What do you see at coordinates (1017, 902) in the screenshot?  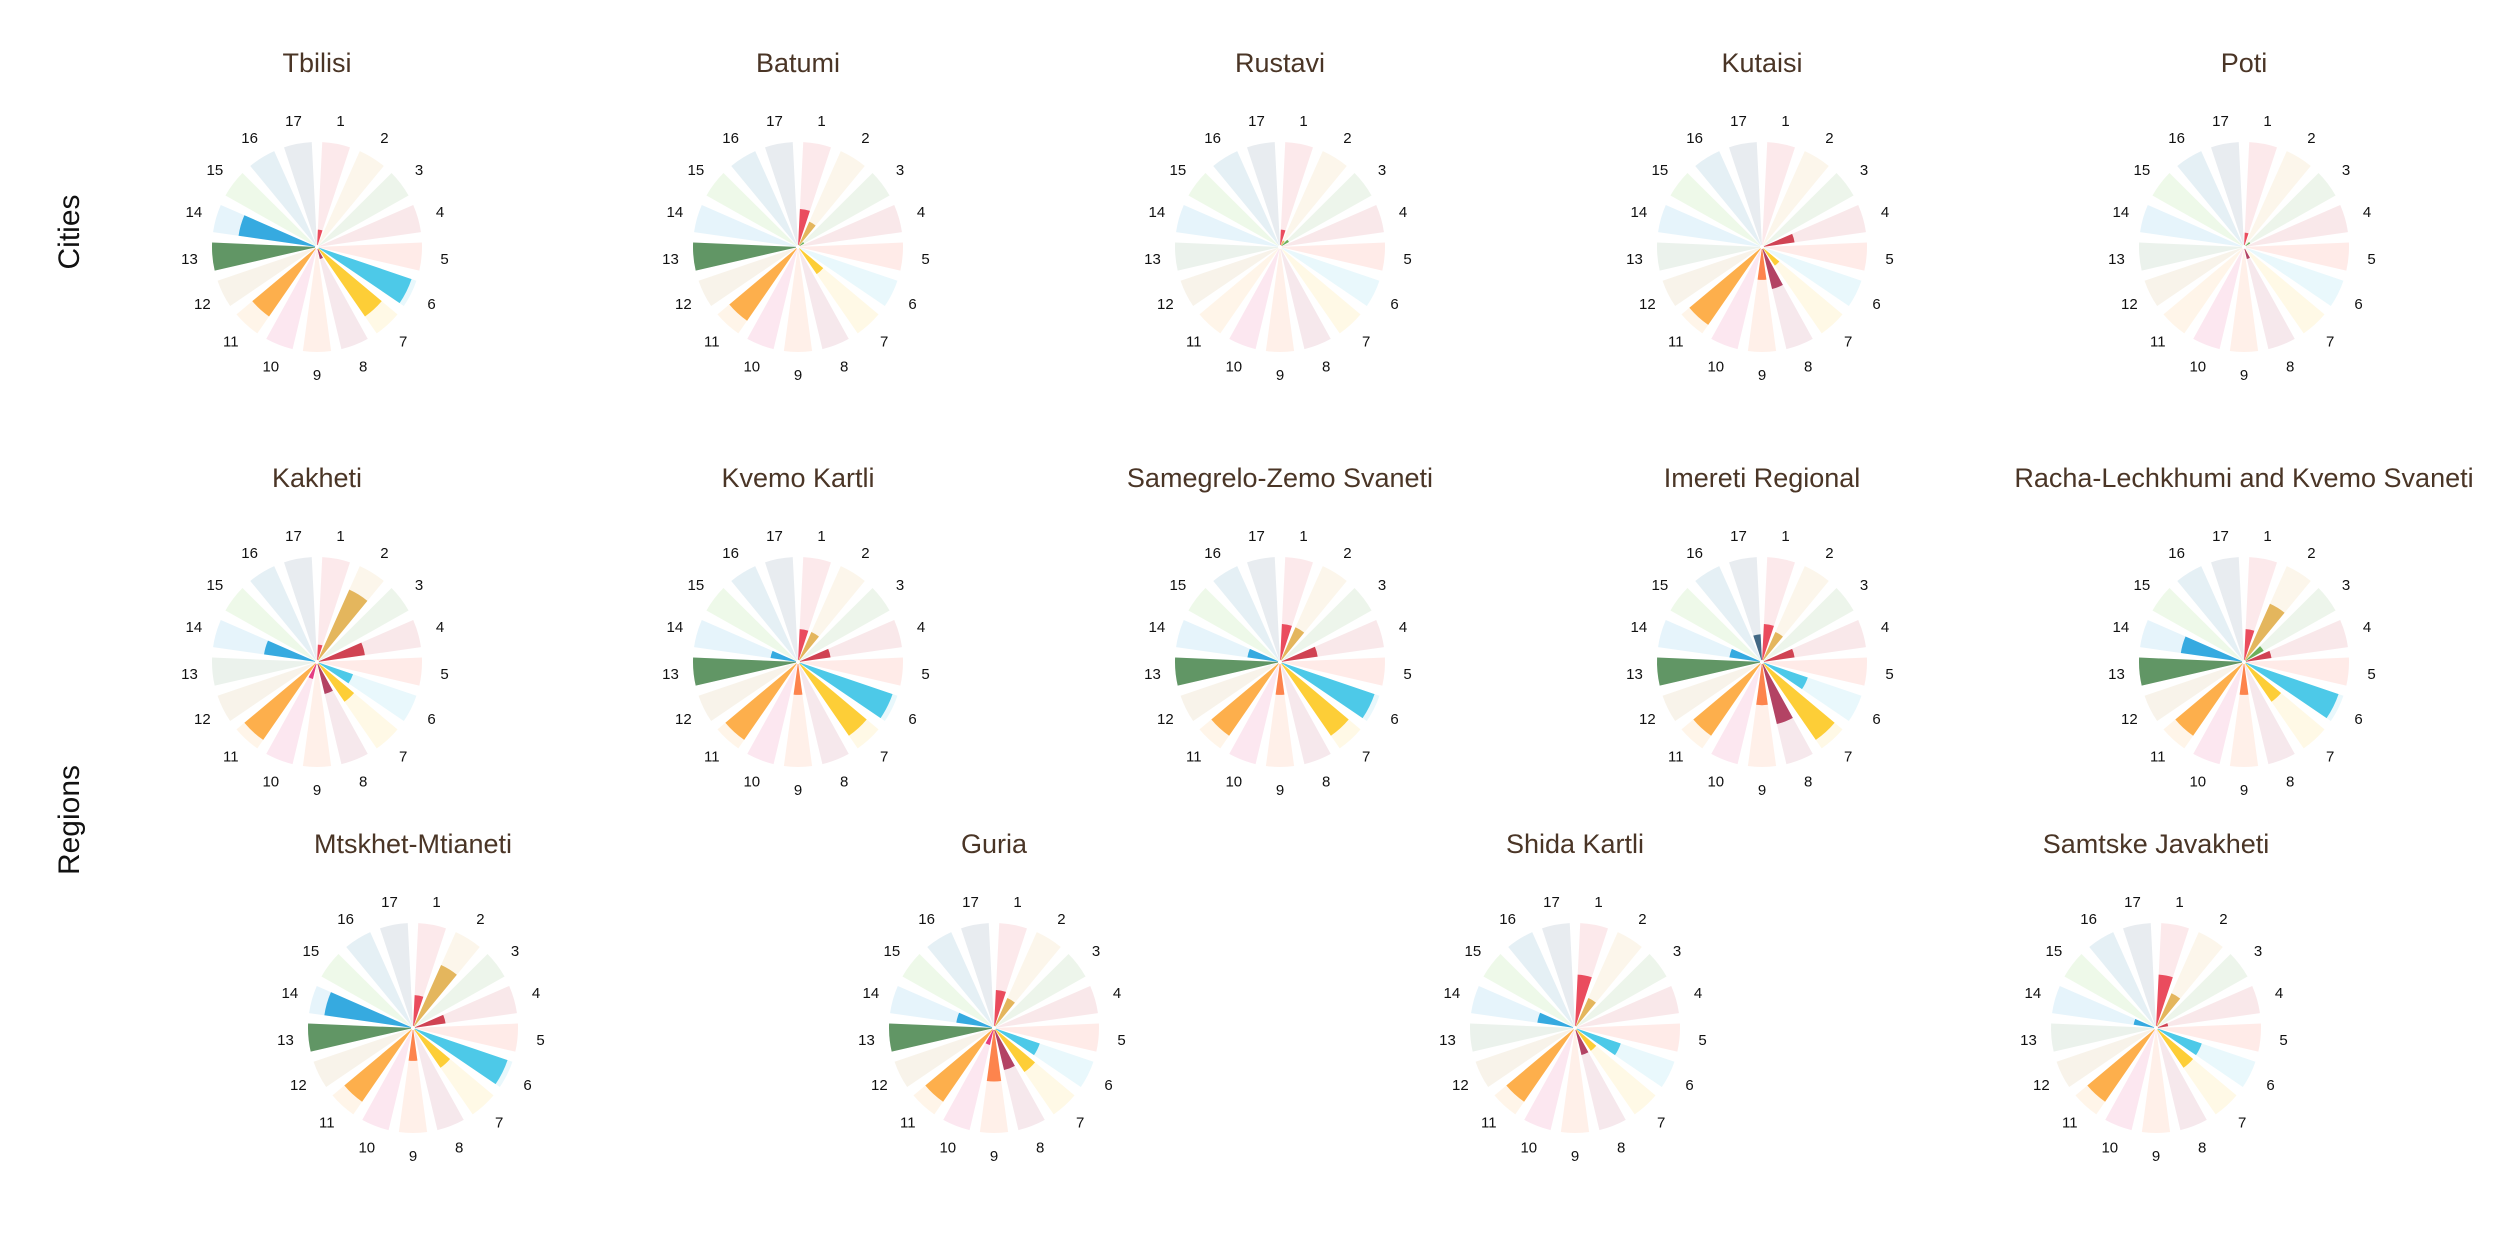 I see `category-label: 1` at bounding box center [1017, 902].